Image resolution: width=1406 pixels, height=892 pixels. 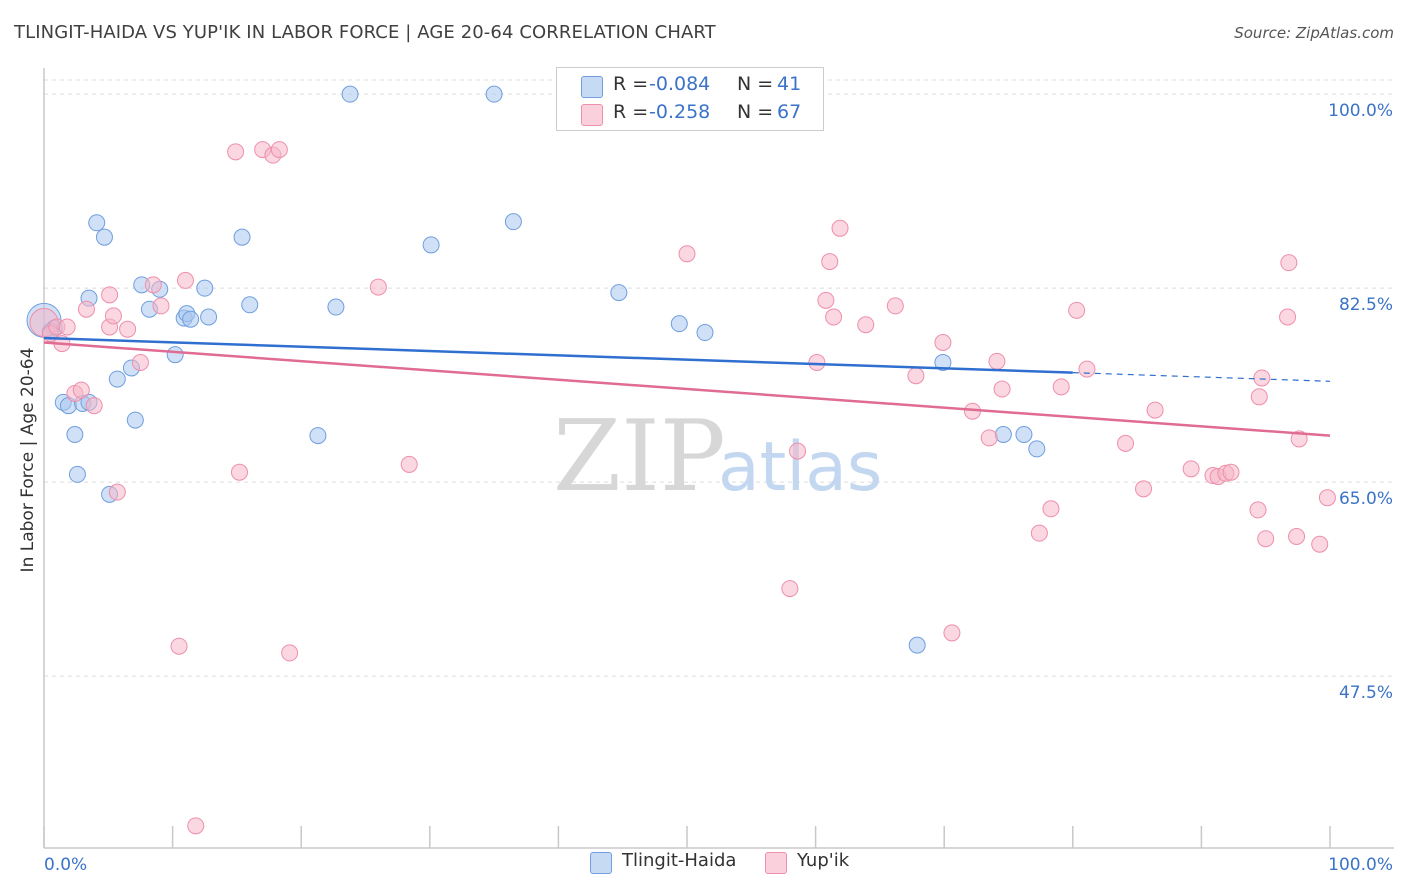 I want to click on watermark-atlas: atlas, so click(x=800, y=467).